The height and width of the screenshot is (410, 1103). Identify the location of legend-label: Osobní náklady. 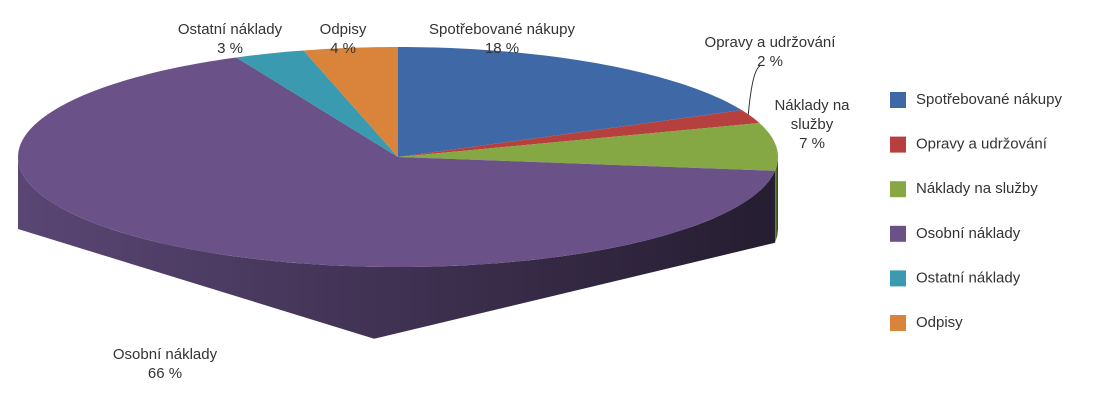
(968, 233).